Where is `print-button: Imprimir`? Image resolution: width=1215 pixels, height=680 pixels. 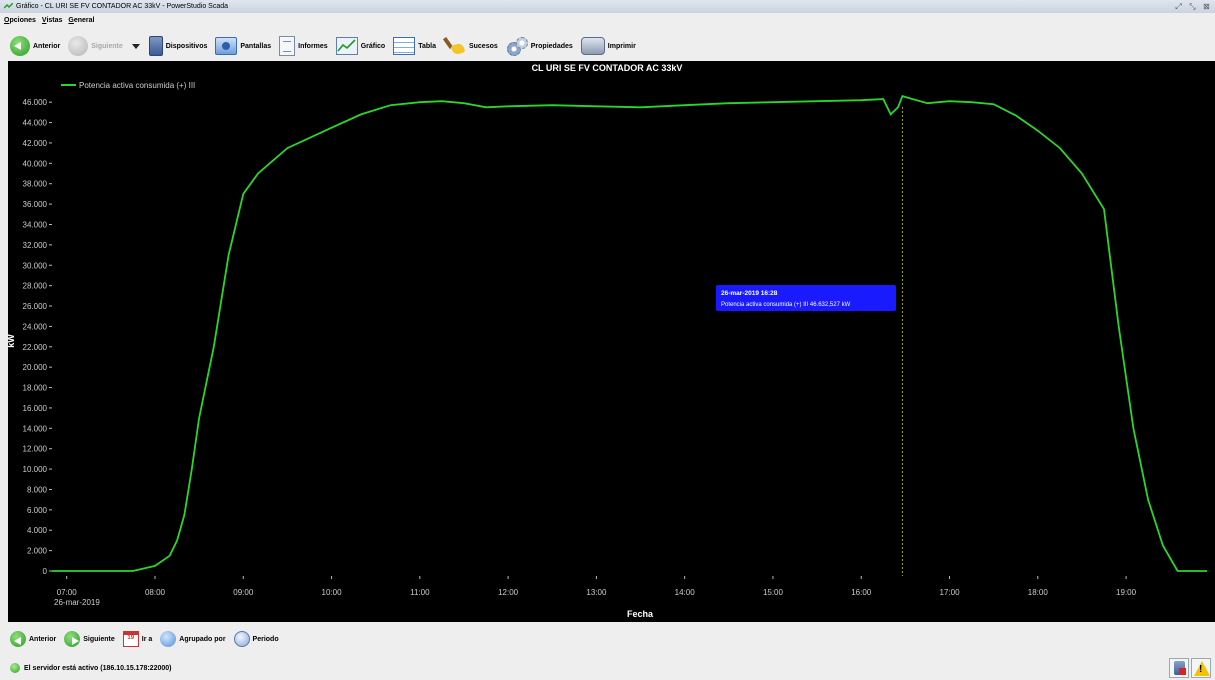
print-button: Imprimir is located at coordinates (608, 46).